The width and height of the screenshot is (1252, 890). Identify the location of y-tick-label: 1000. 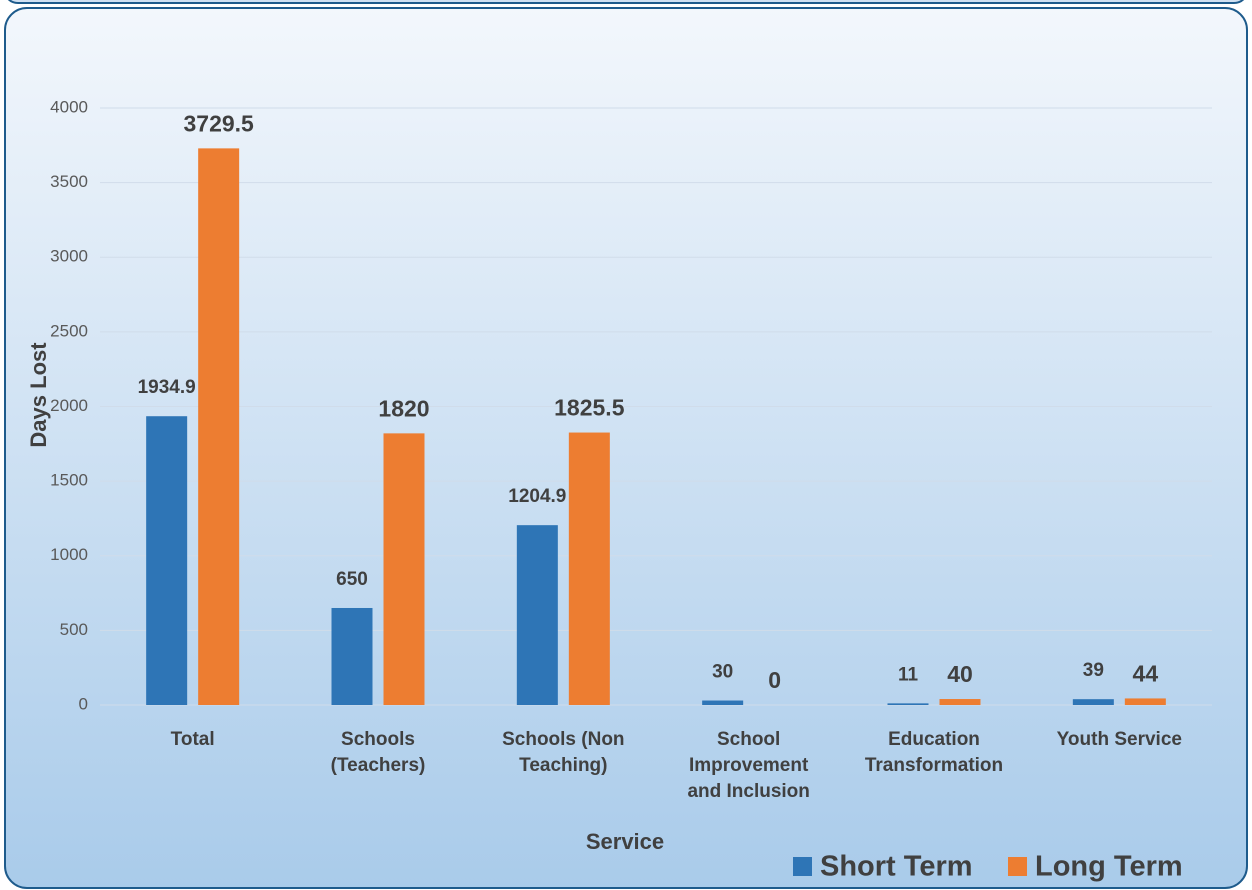
(69, 554).